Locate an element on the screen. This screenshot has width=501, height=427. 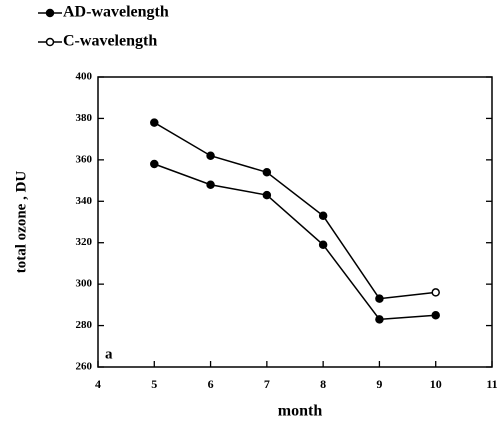
legend-label: C-wavelength is located at coordinates (110, 41).